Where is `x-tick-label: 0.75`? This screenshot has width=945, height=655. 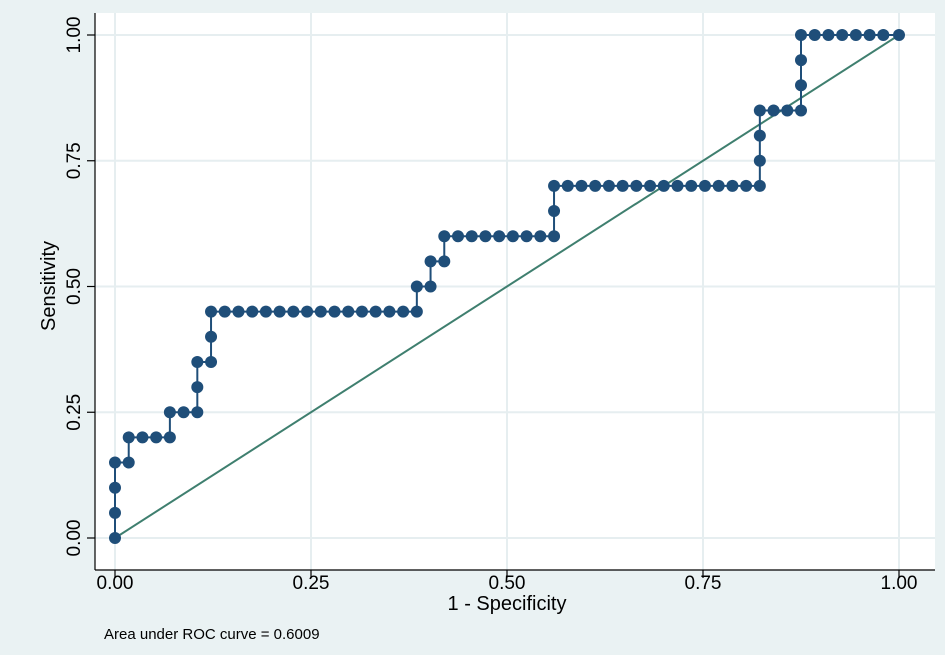
x-tick-label: 0.75 is located at coordinates (703, 583).